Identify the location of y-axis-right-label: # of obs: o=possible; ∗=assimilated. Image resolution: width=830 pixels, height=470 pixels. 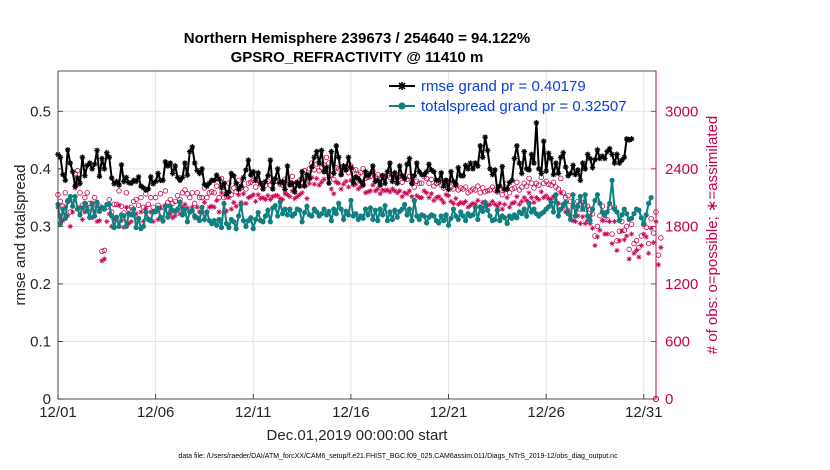
(712, 235).